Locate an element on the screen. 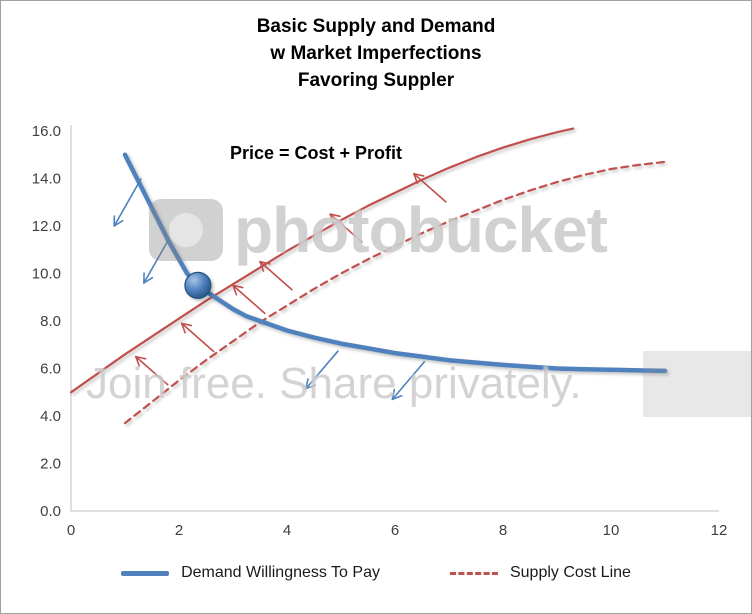  y-tick-label: 12.0 is located at coordinates (46, 226).